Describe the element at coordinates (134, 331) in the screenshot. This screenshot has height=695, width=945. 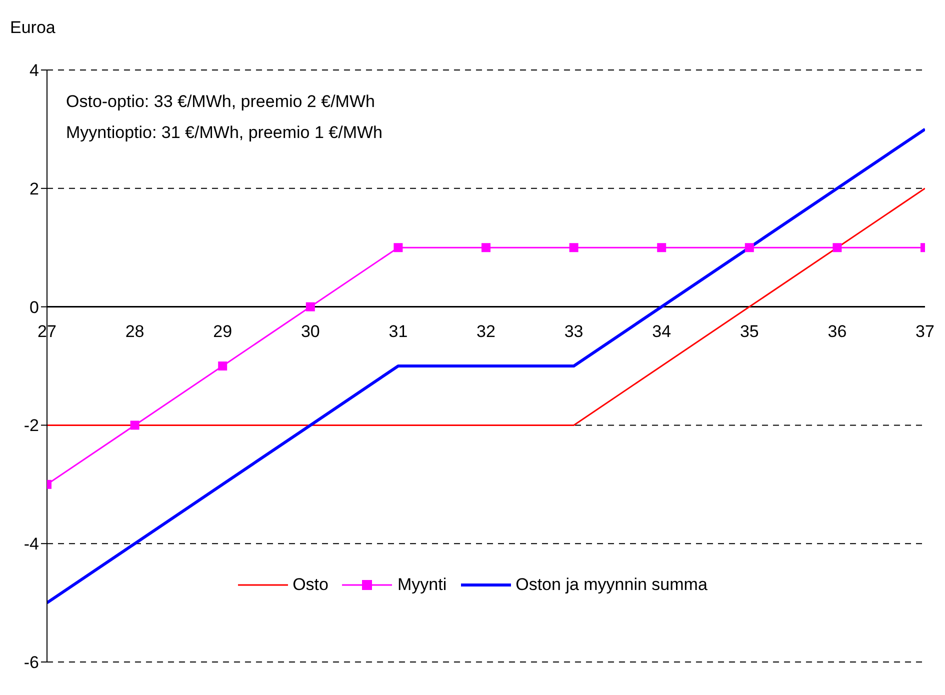
I see `x-tick-label: 28` at that location.